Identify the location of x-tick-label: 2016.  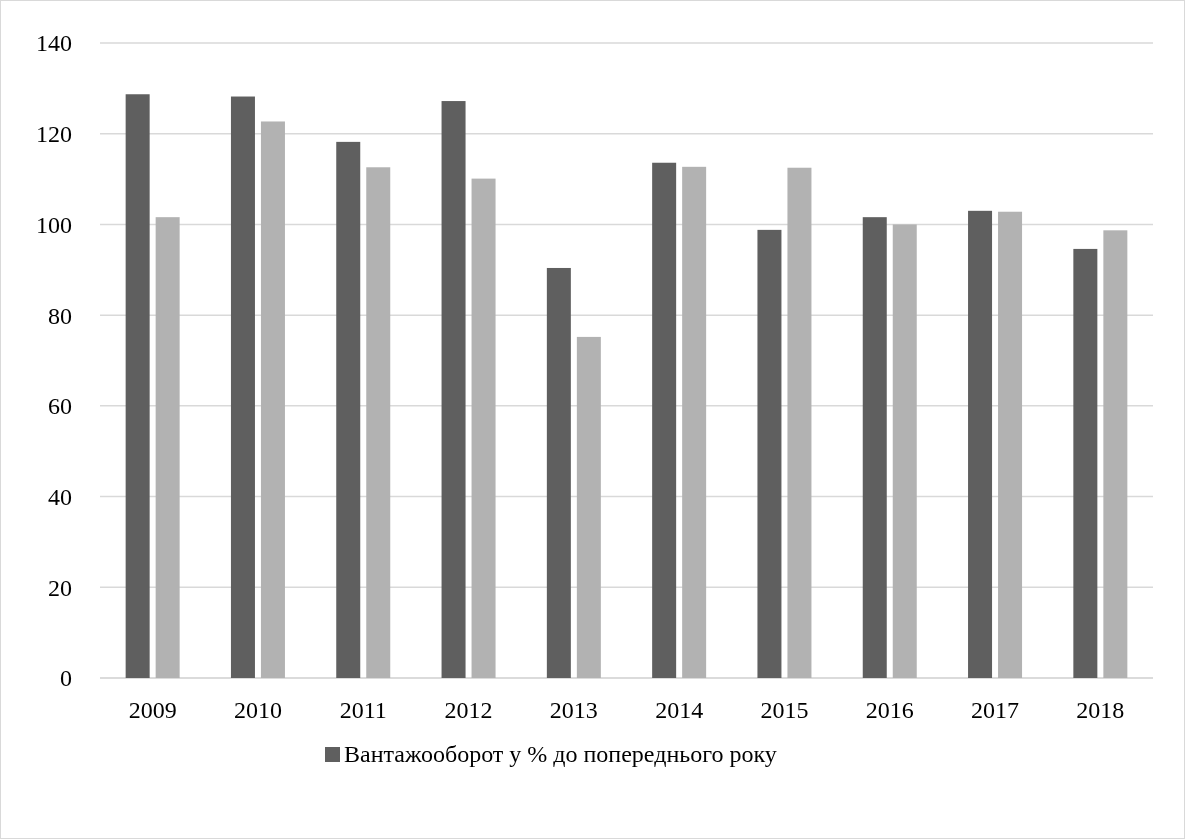
(889, 710).